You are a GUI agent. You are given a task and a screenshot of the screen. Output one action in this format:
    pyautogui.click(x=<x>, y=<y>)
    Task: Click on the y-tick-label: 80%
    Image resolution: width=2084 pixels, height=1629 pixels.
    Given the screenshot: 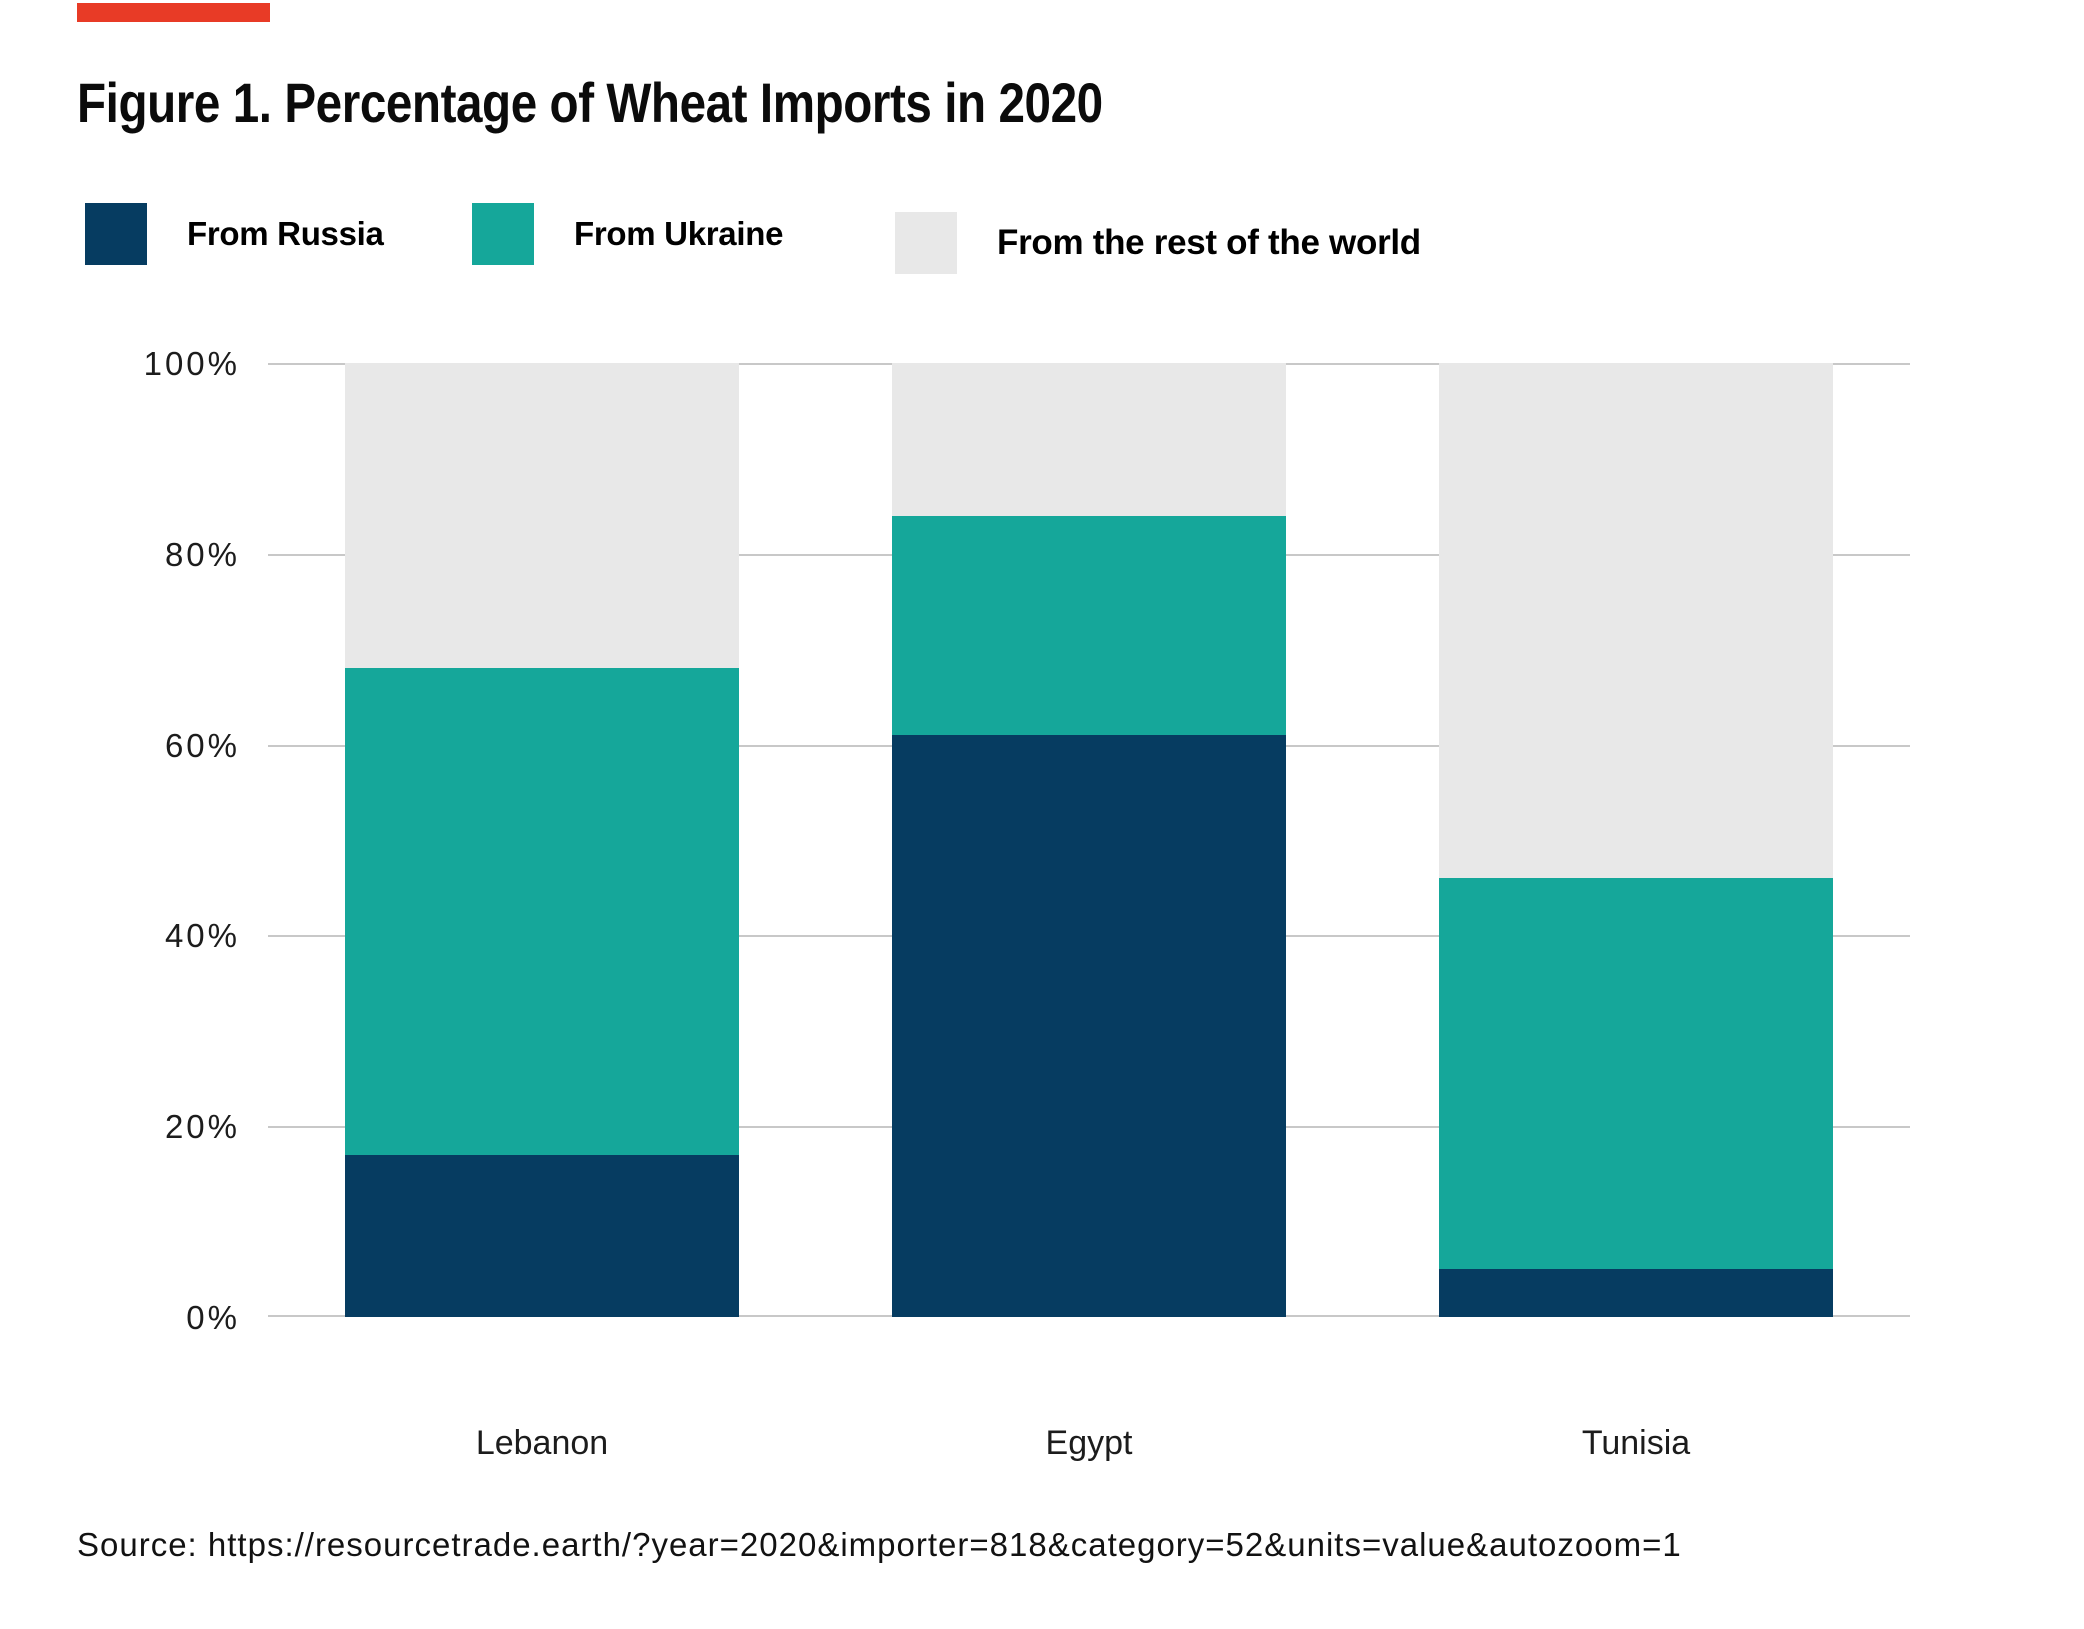 What is the action you would take?
    pyautogui.click(x=202, y=554)
    